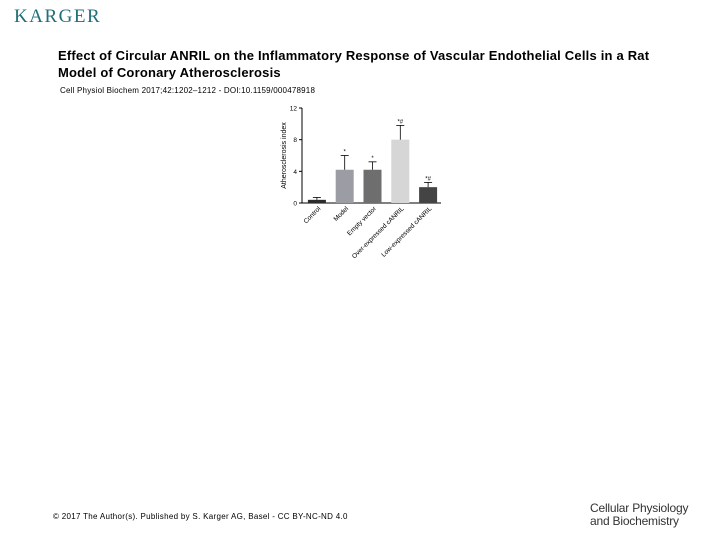 This screenshot has height=540, width=720. Describe the element at coordinates (407, 232) in the screenshot. I see `x-tick-label: Low-expressed cANRIL` at that location.